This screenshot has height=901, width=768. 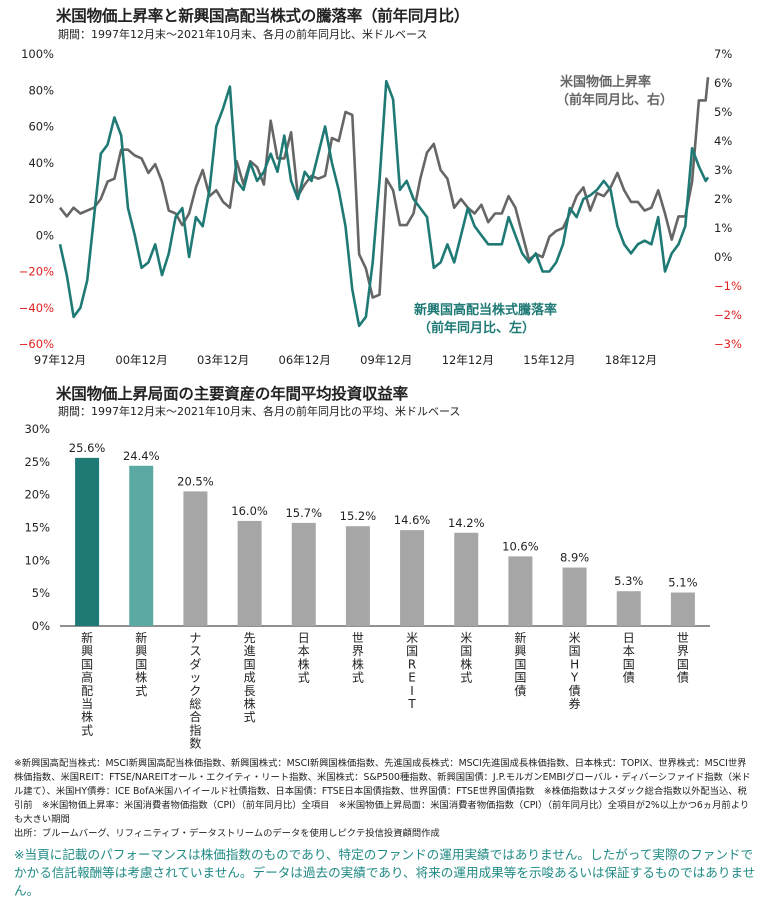 I want to click on bar-value-label: 14.2%, so click(x=466, y=523).